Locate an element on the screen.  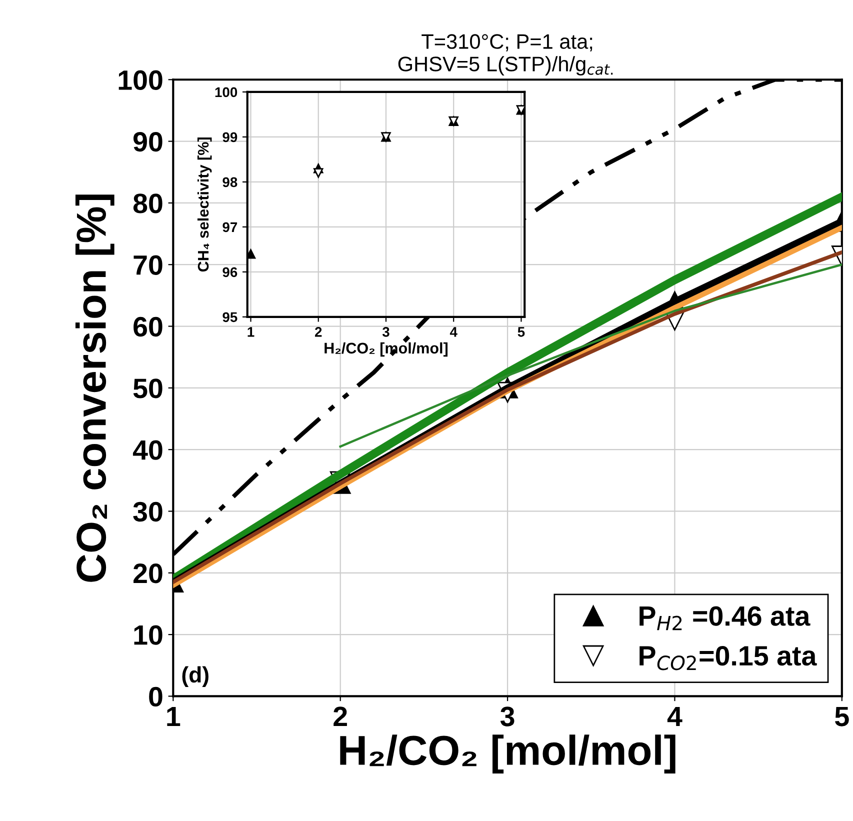
y-tick-label: 98 is located at coordinates (230, 182).